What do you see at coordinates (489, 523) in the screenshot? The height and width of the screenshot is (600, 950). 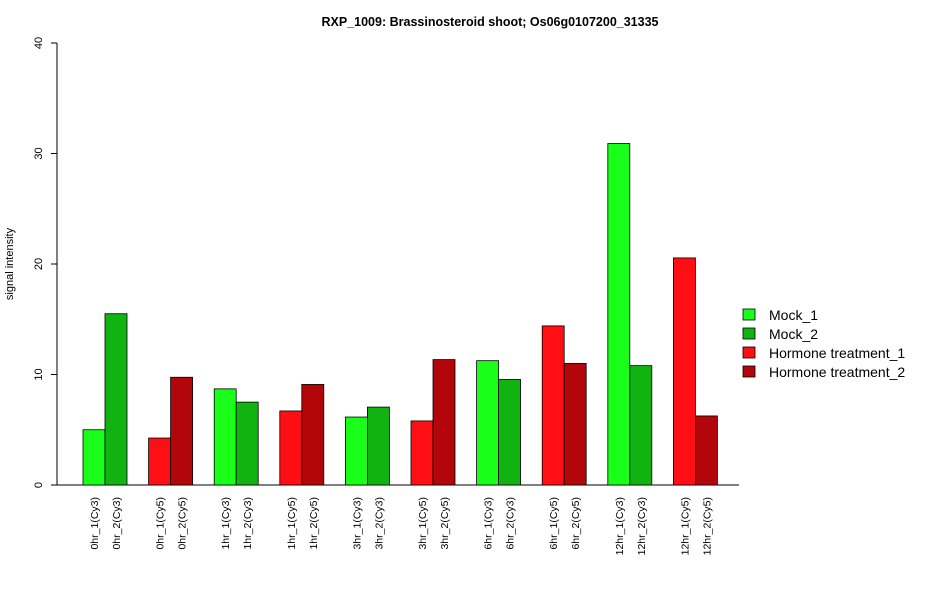 I see `x-tick-label: 6hr_1(Cy3)` at bounding box center [489, 523].